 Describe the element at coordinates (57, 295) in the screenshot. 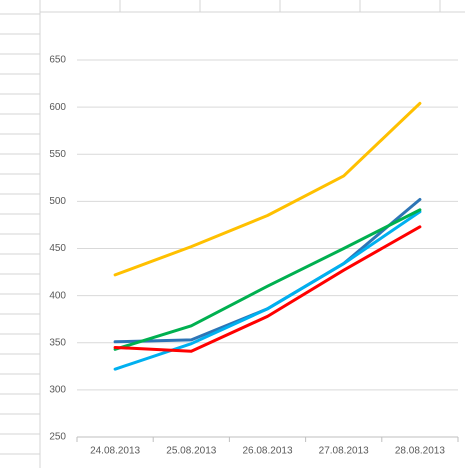

I see `y-tick-label: 400` at that location.